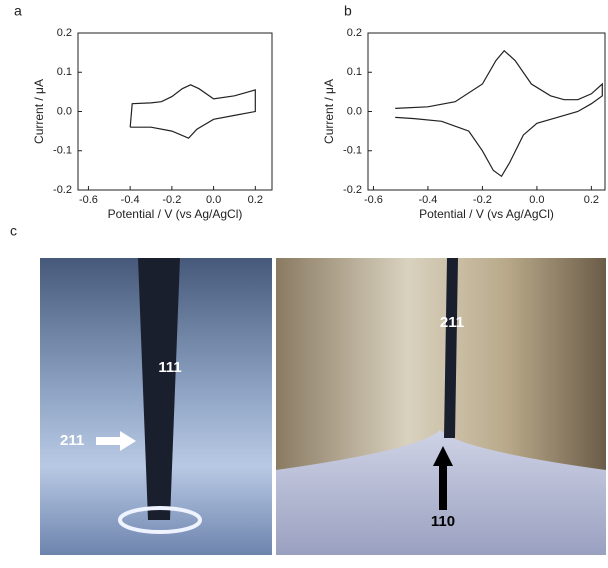  I want to click on facet-label: 110, so click(443, 521).